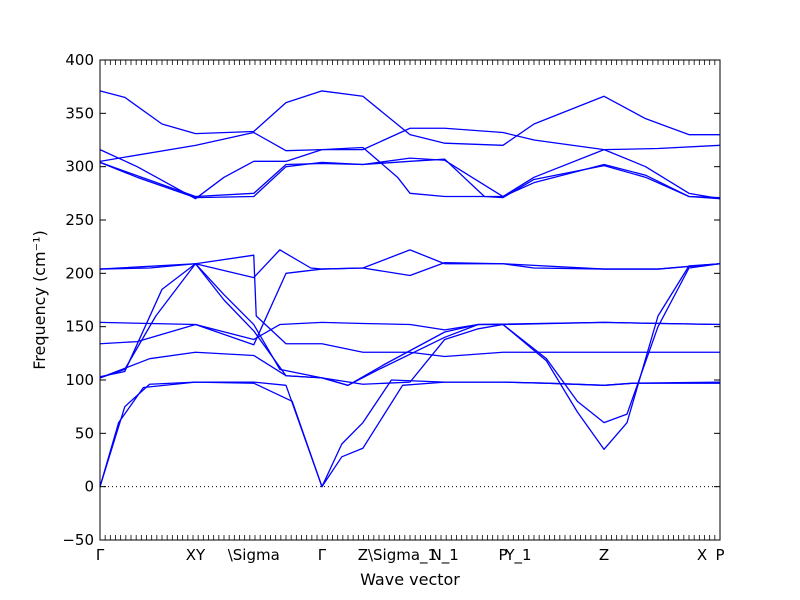 The image size is (800, 600). I want to click on x-tick-label: XY, so click(196, 555).